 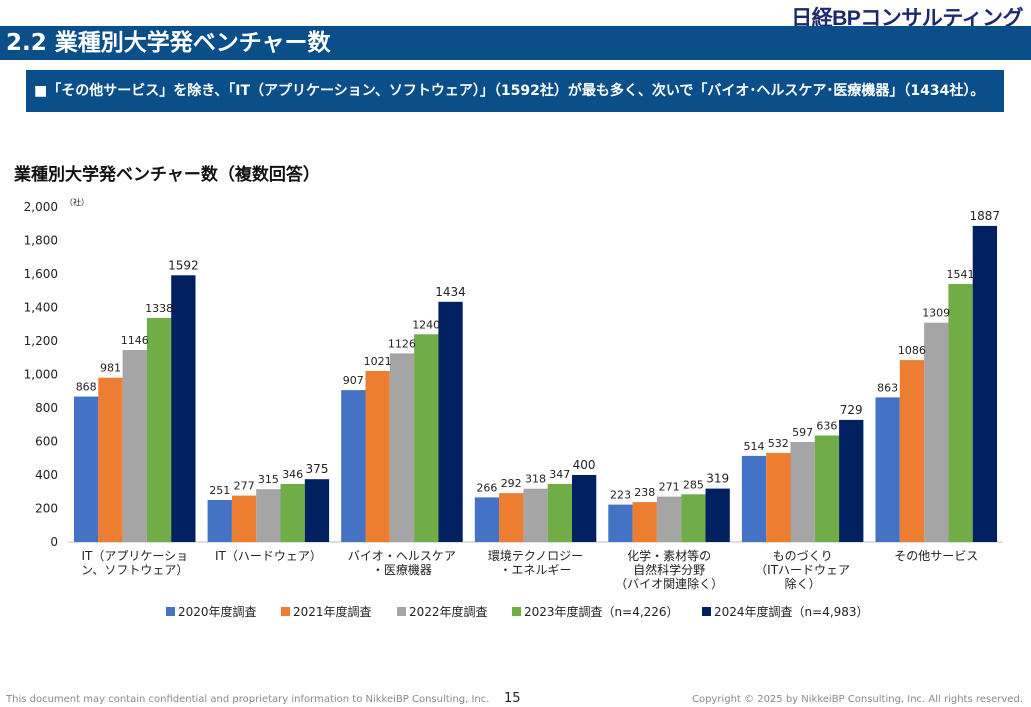 I want to click on legend-entry: 2020年度調査, so click(x=217, y=611).